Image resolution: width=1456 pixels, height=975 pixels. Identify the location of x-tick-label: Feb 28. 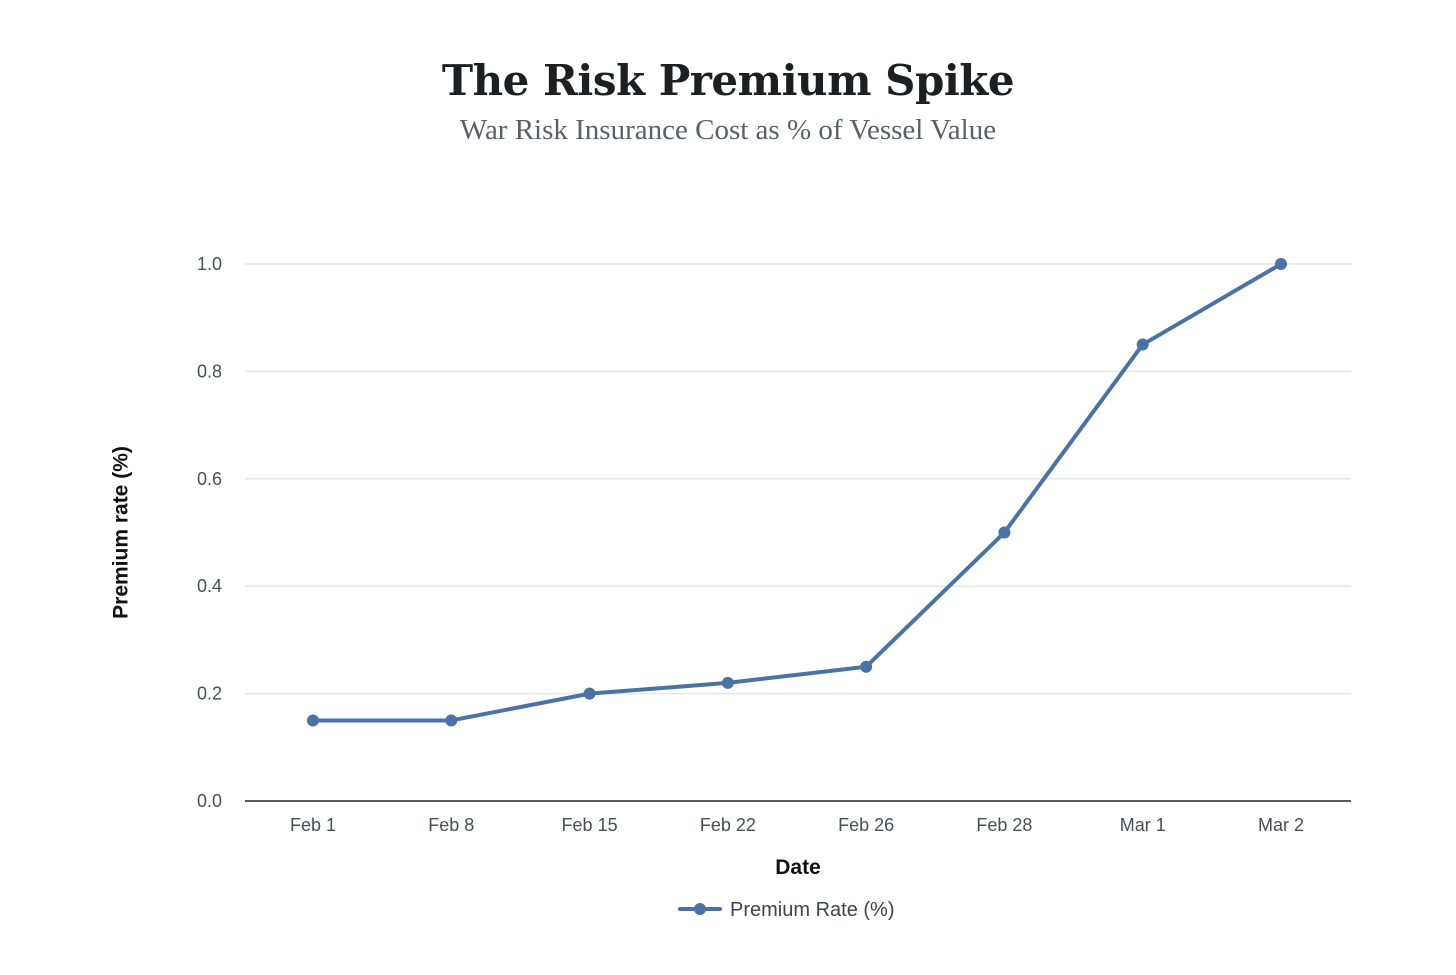
(1004, 825).